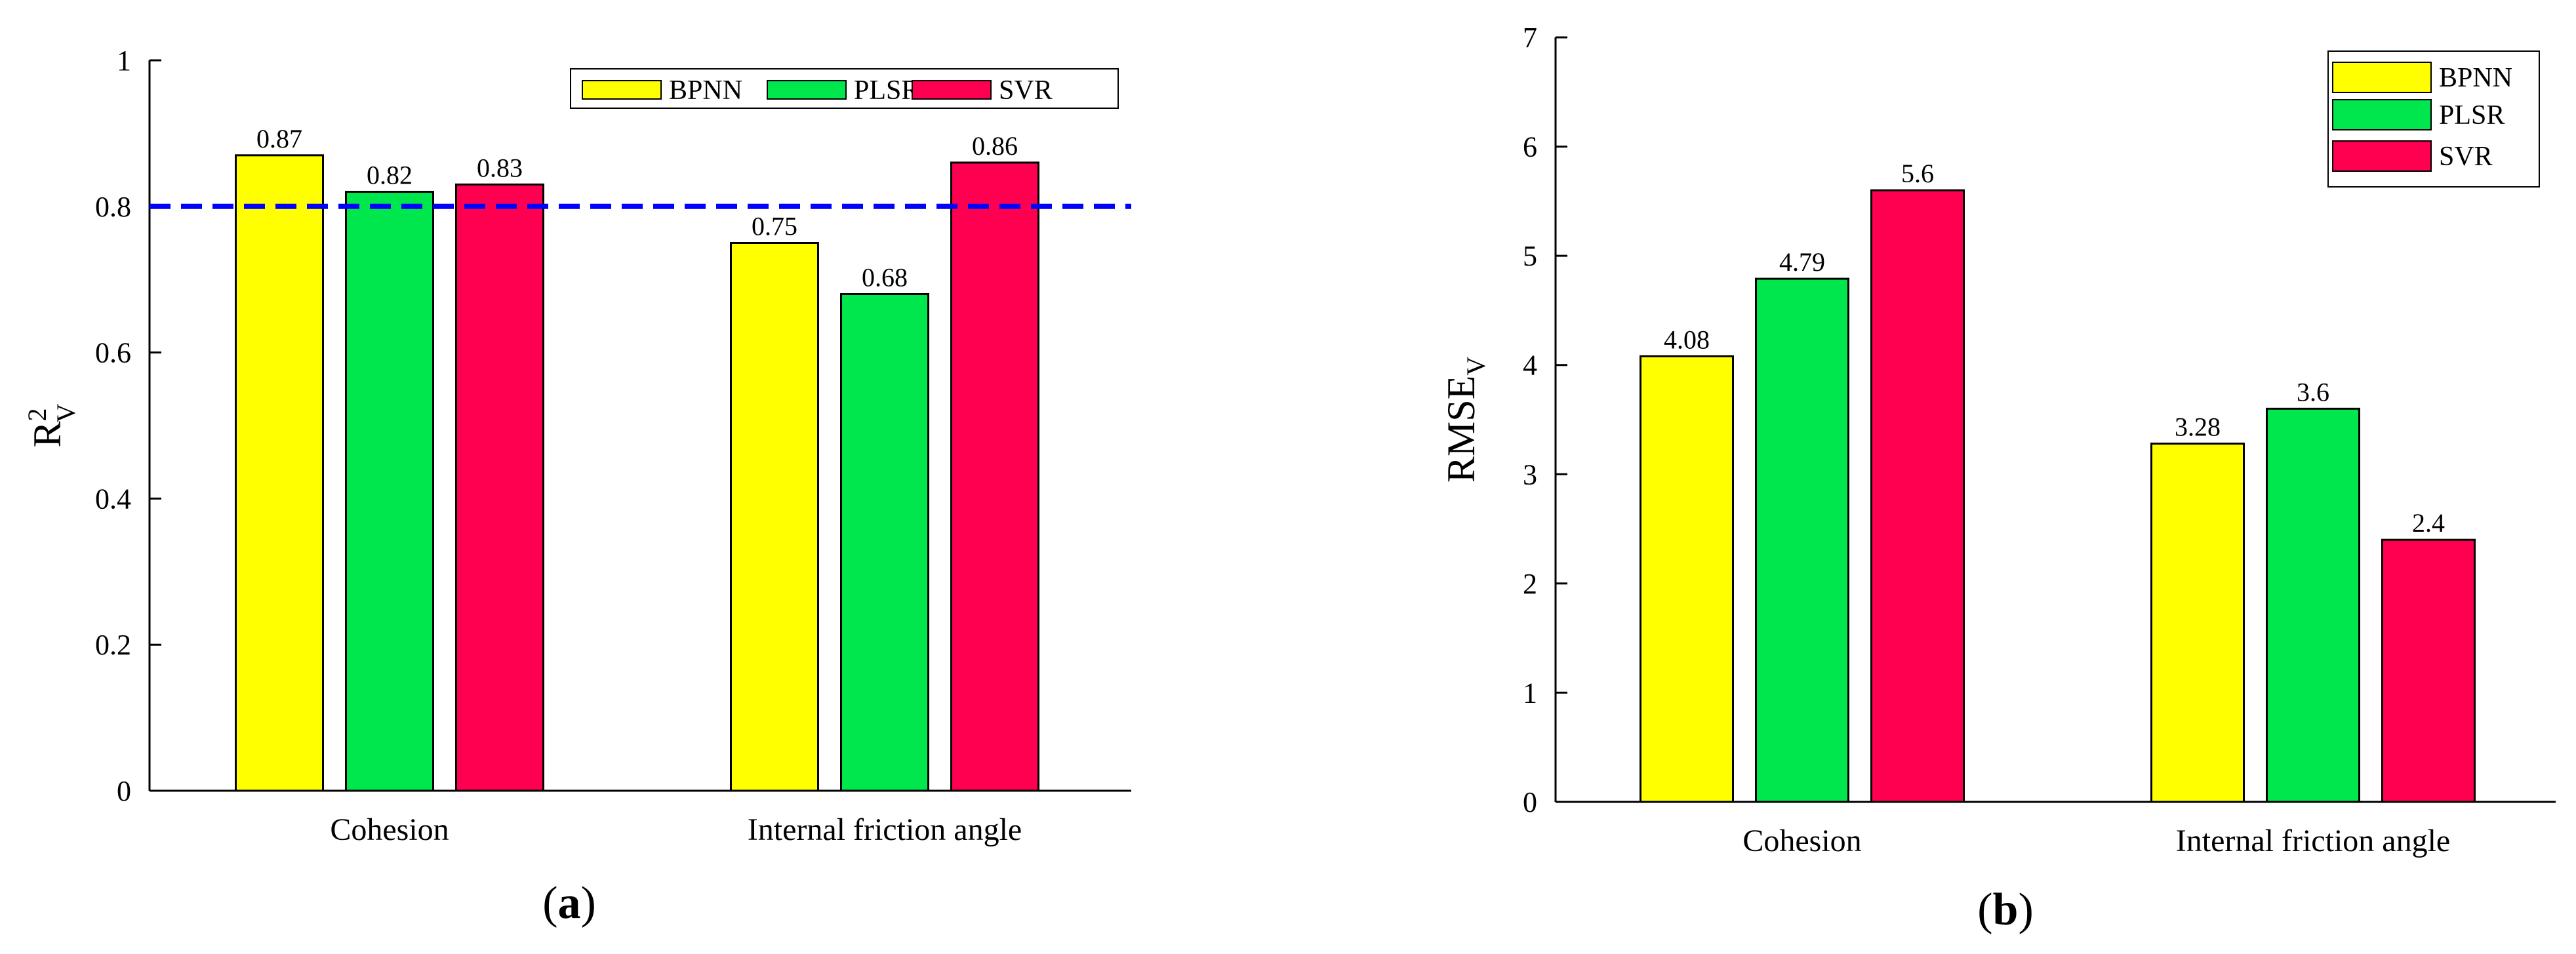  I want to click on y-axis-label-main: R, so click(47, 434).